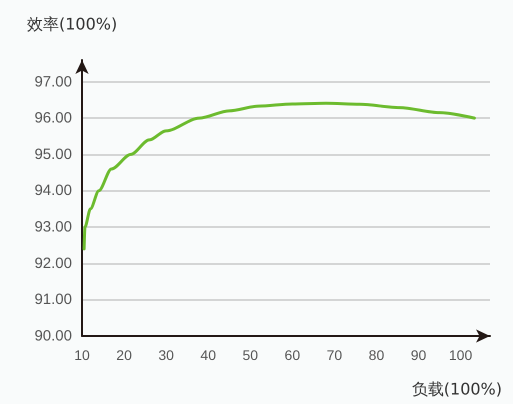 This screenshot has height=404, width=513. I want to click on x-tick-label: 60, so click(292, 355).